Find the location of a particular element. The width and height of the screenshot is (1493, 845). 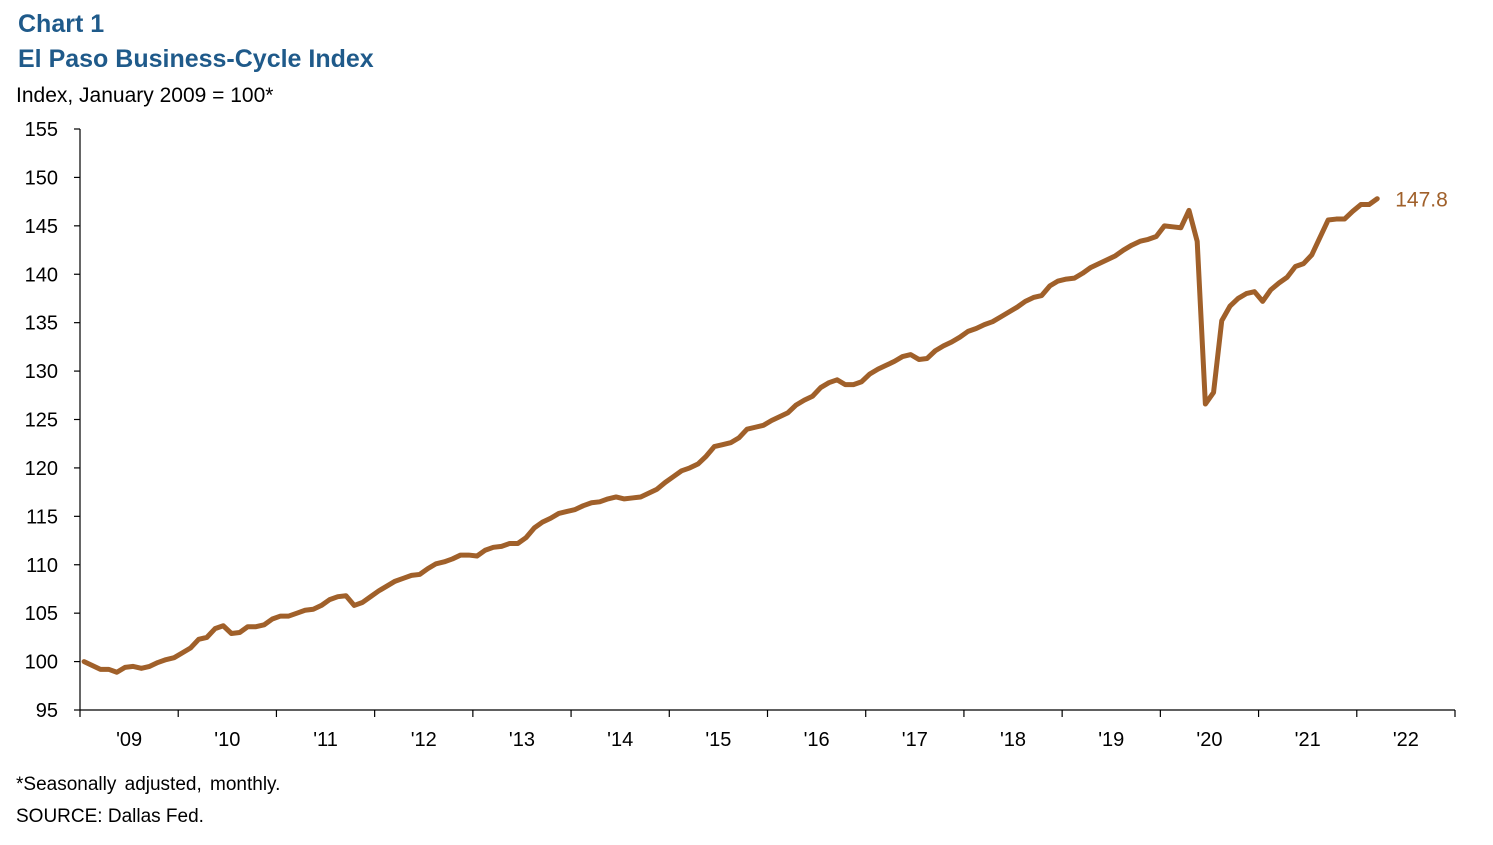

x-tick-label: '11 is located at coordinates (325, 740).